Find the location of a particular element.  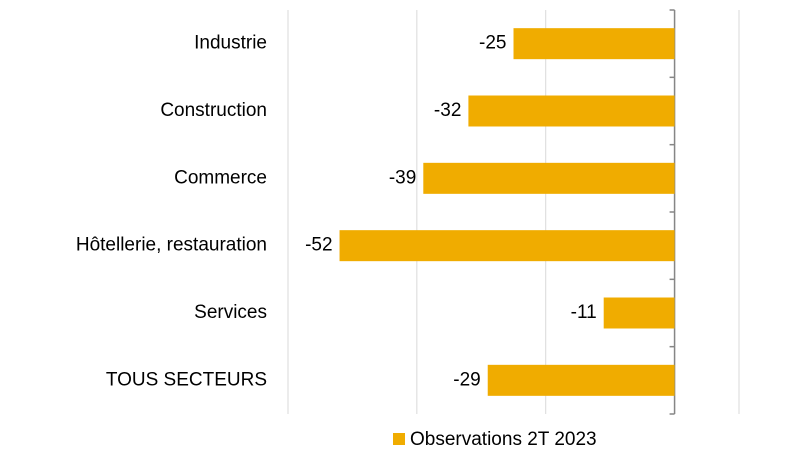

data-label: -25 is located at coordinates (492, 43).